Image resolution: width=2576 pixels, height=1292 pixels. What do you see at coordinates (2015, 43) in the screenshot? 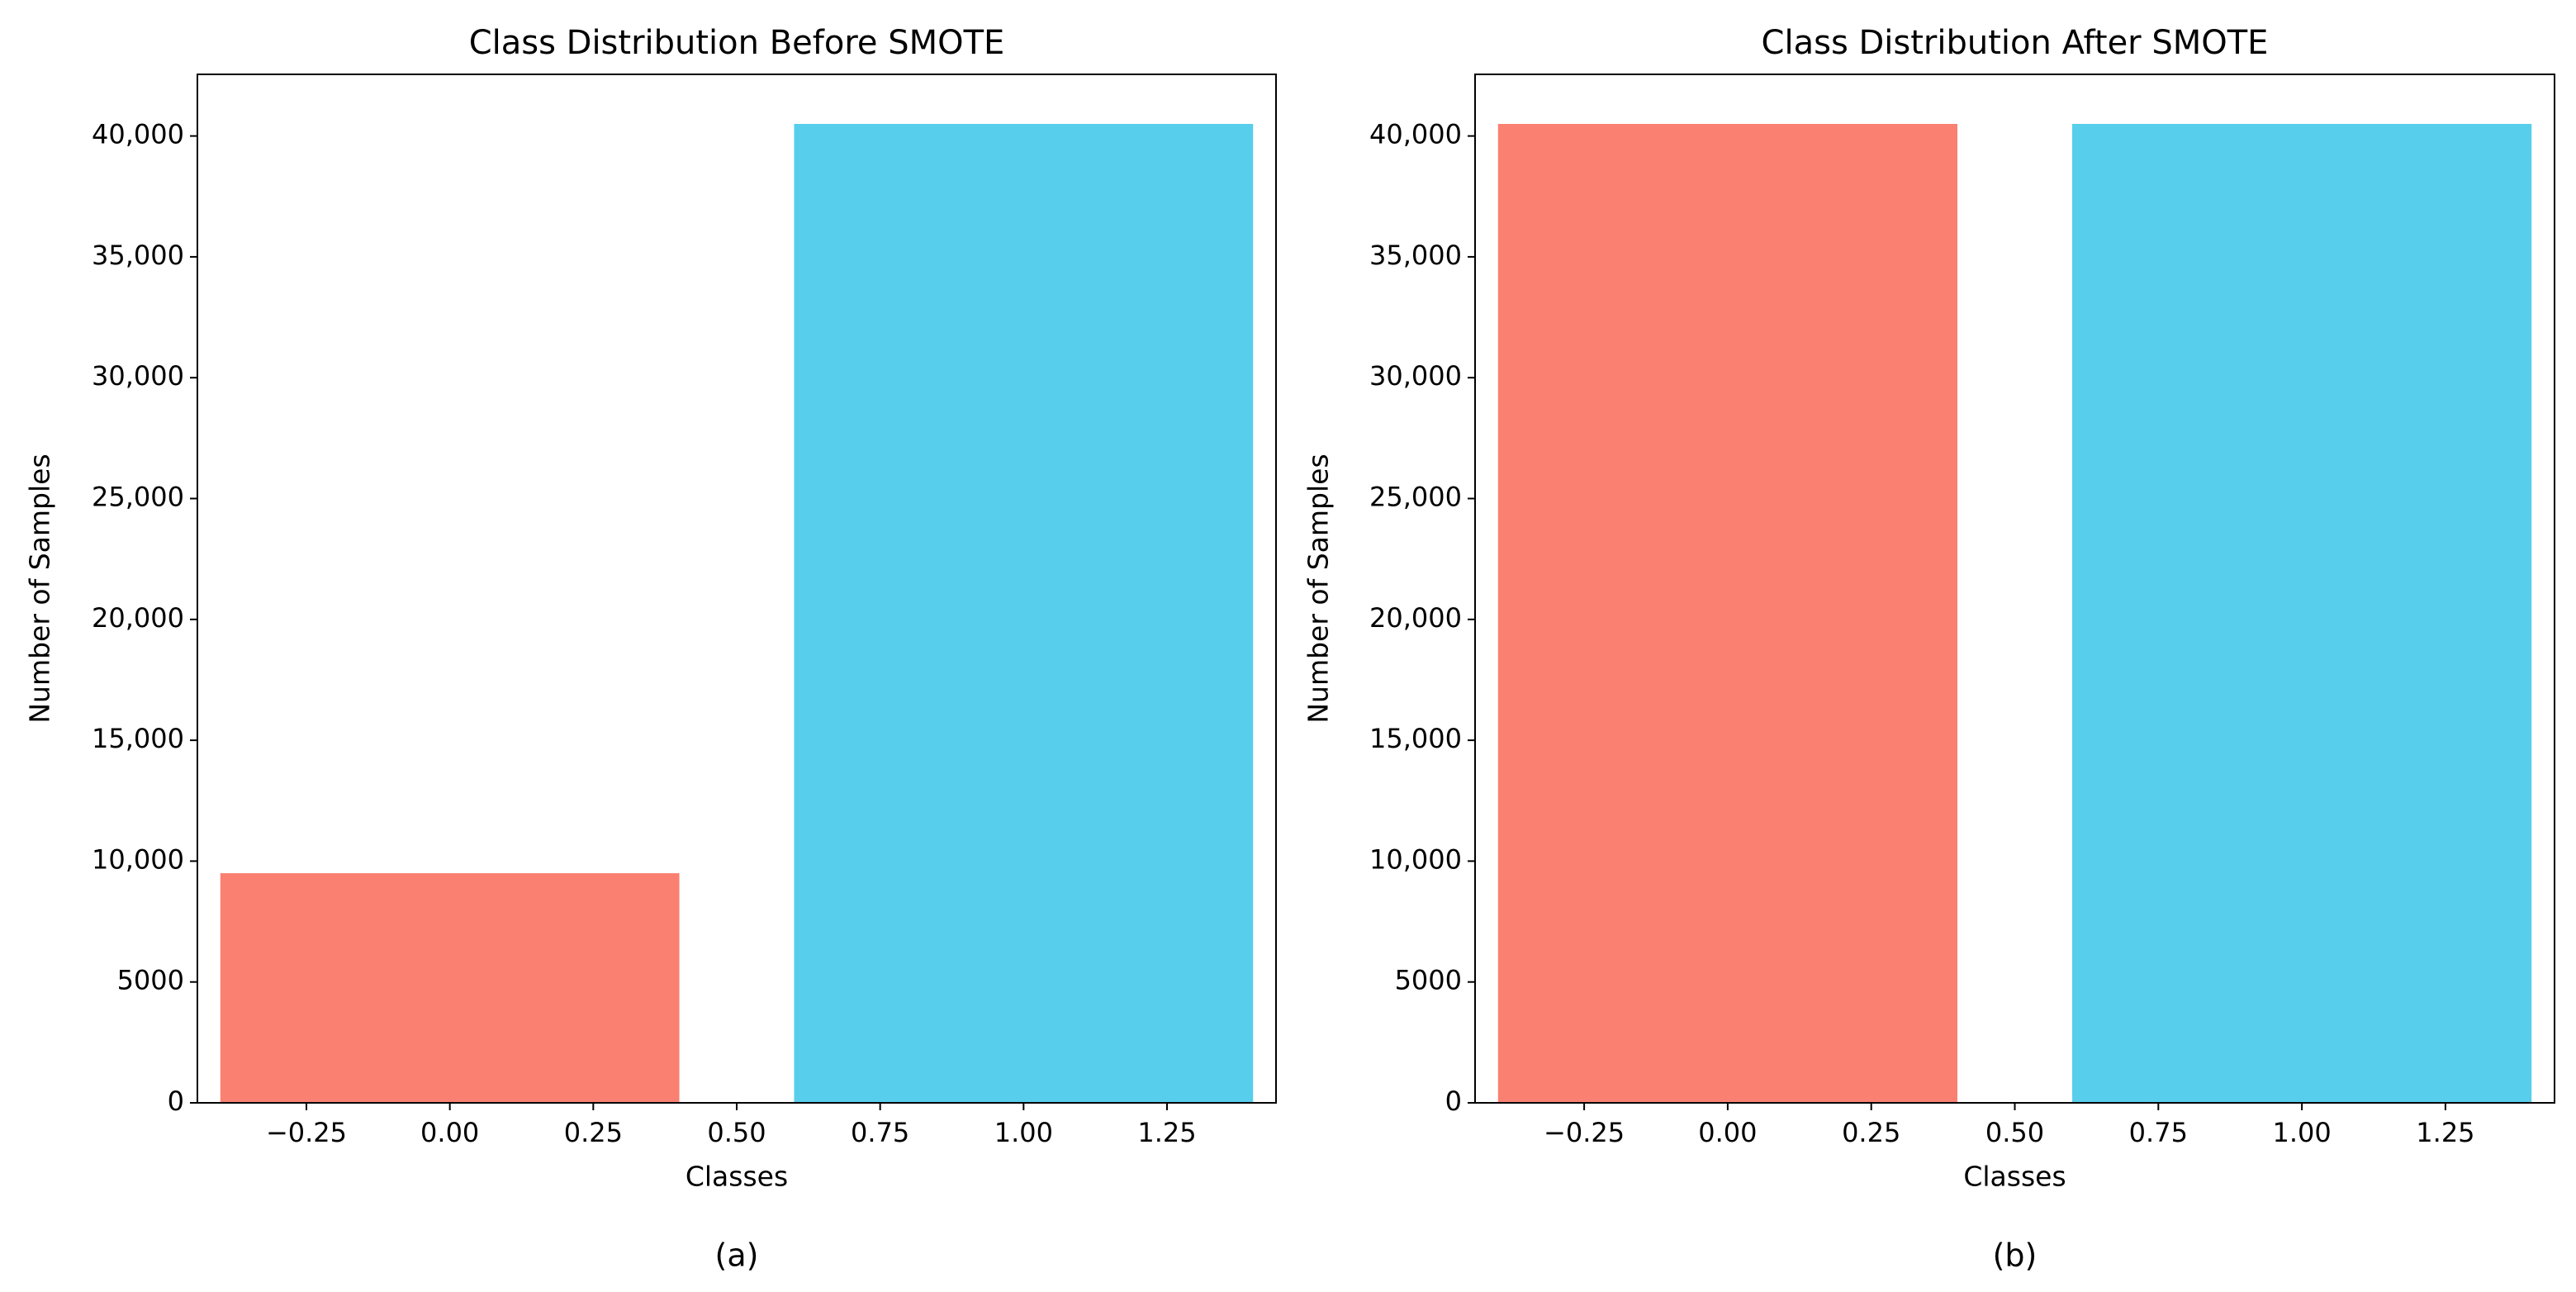
I see `chart-title: Class Distribution After SMOTE` at bounding box center [2015, 43].